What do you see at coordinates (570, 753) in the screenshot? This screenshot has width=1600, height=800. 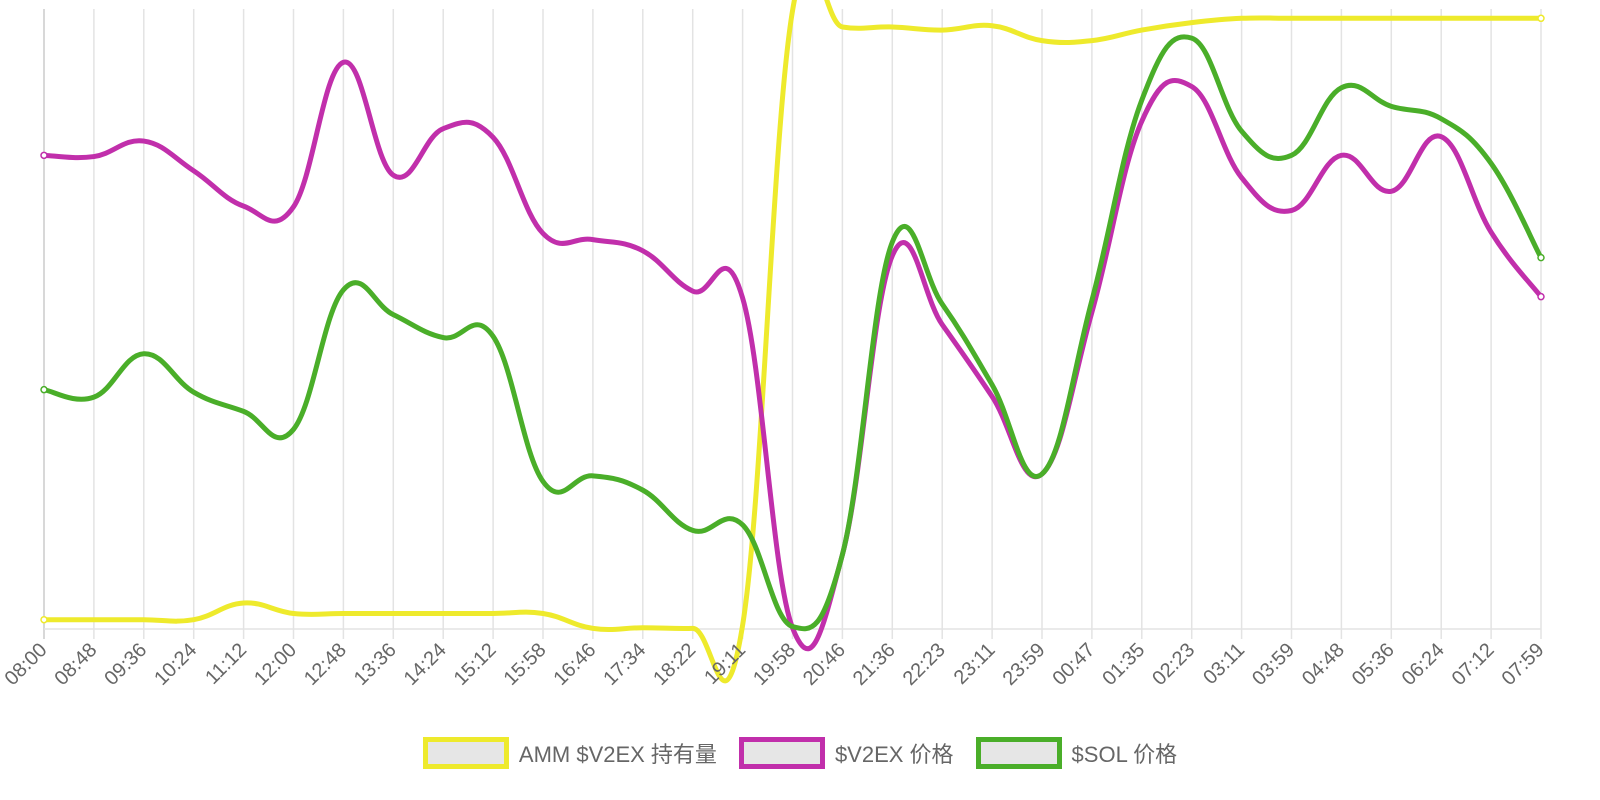 I see `legend-item-amm-holdings: AMM $V2EX 持有量` at bounding box center [570, 753].